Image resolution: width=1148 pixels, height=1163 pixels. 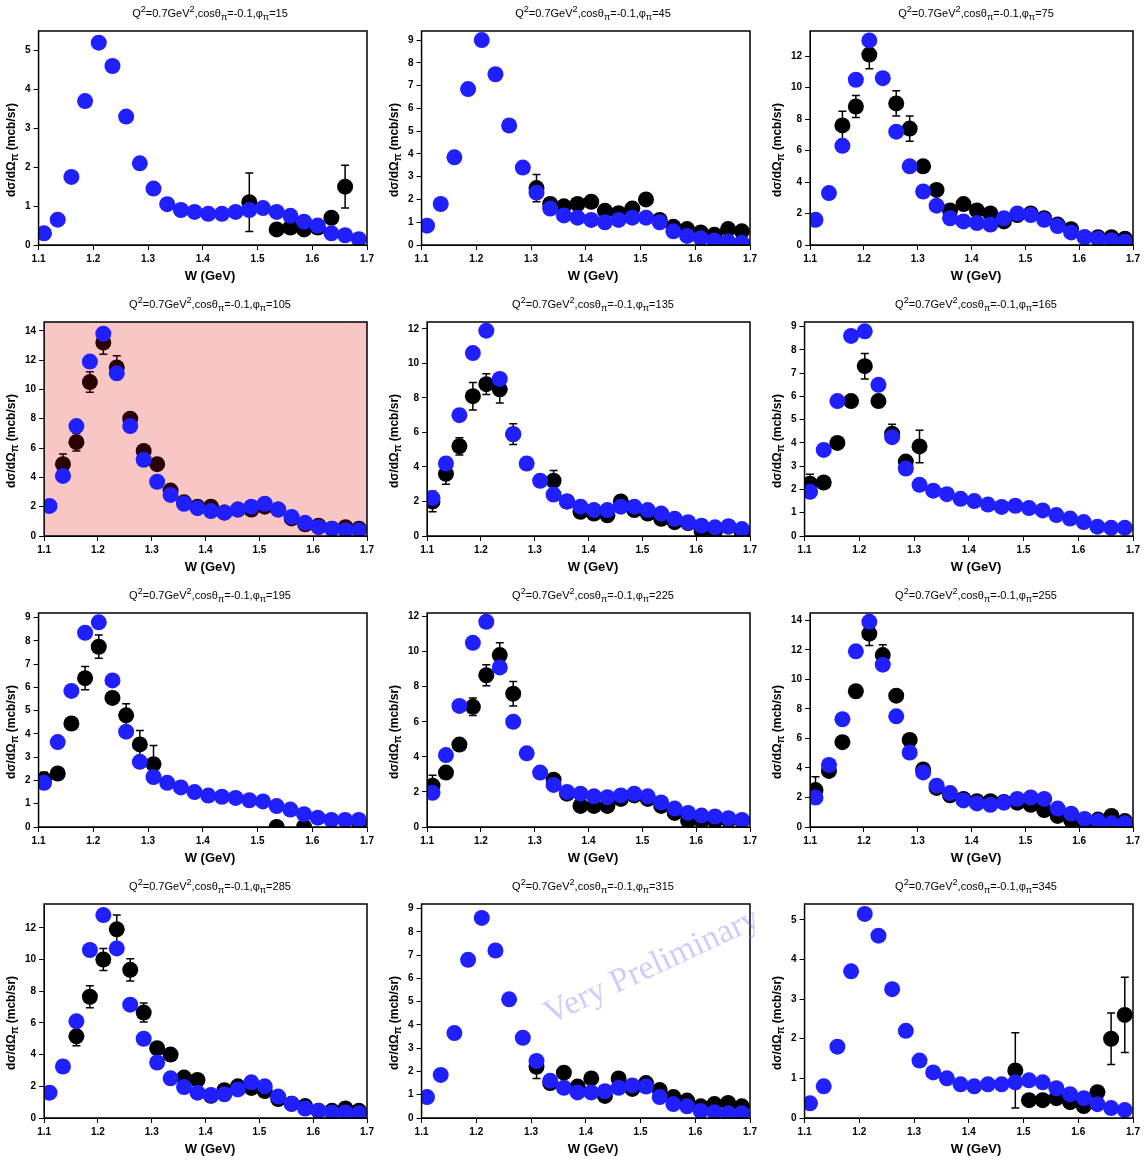 I want to click on y-tick-label: 7, so click(x=411, y=954).